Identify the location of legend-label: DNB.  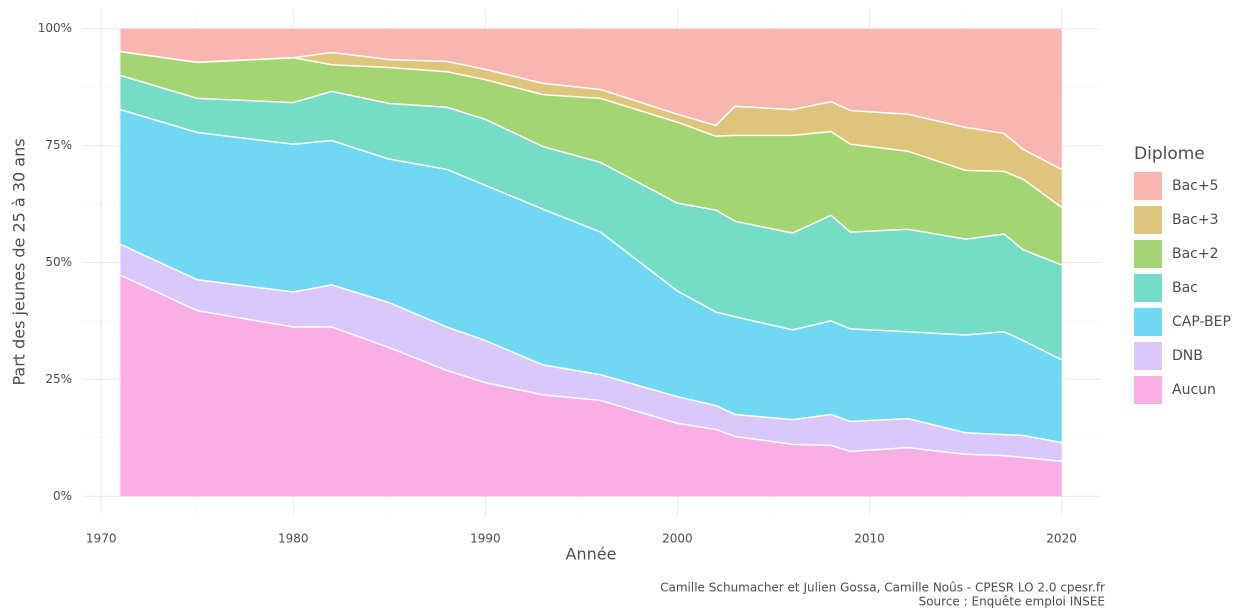
(1187, 356).